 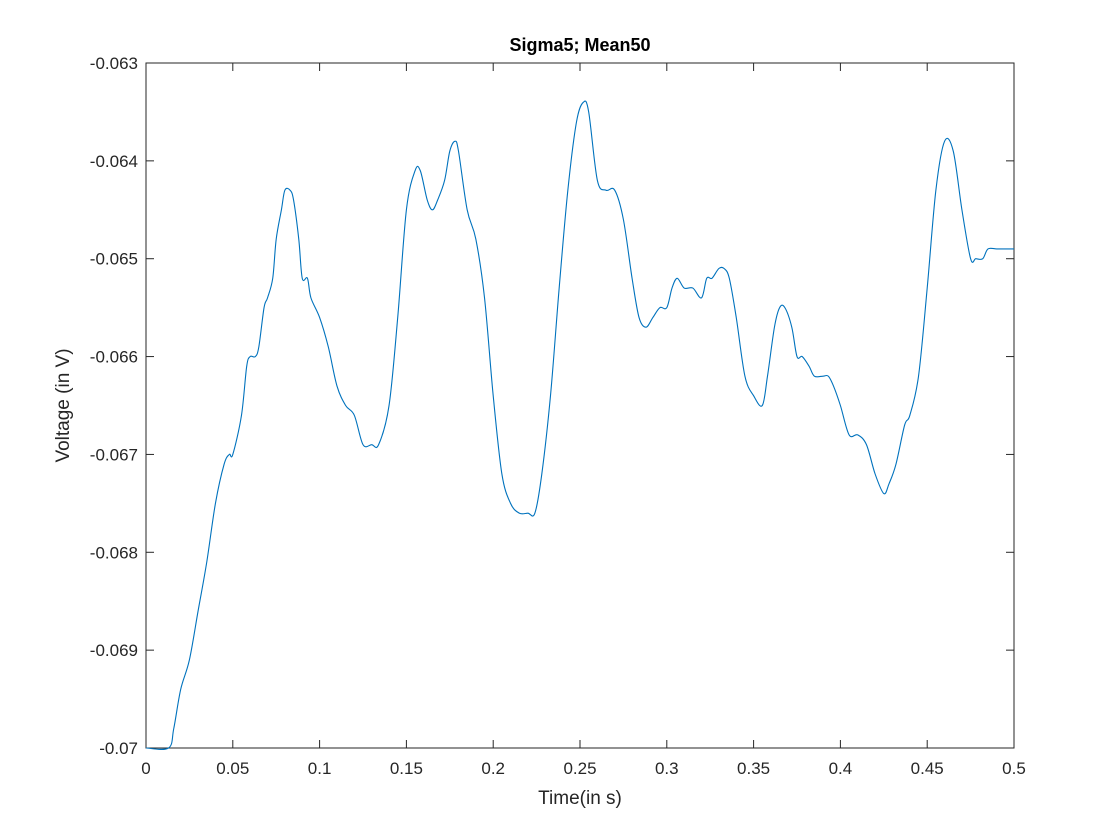 What do you see at coordinates (579, 768) in the screenshot?
I see `x-tick-label: 0.25` at bounding box center [579, 768].